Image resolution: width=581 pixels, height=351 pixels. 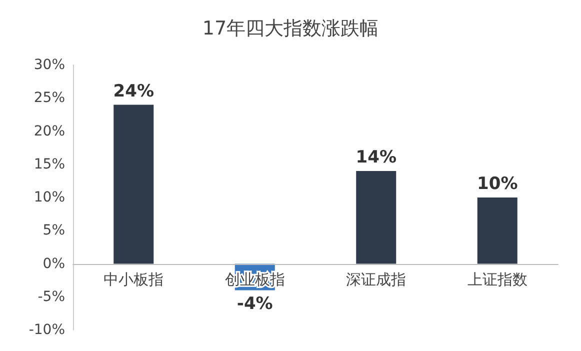 What do you see at coordinates (290, 29) in the screenshot?
I see `chart-title: 17年四大指数涨跌幅` at bounding box center [290, 29].